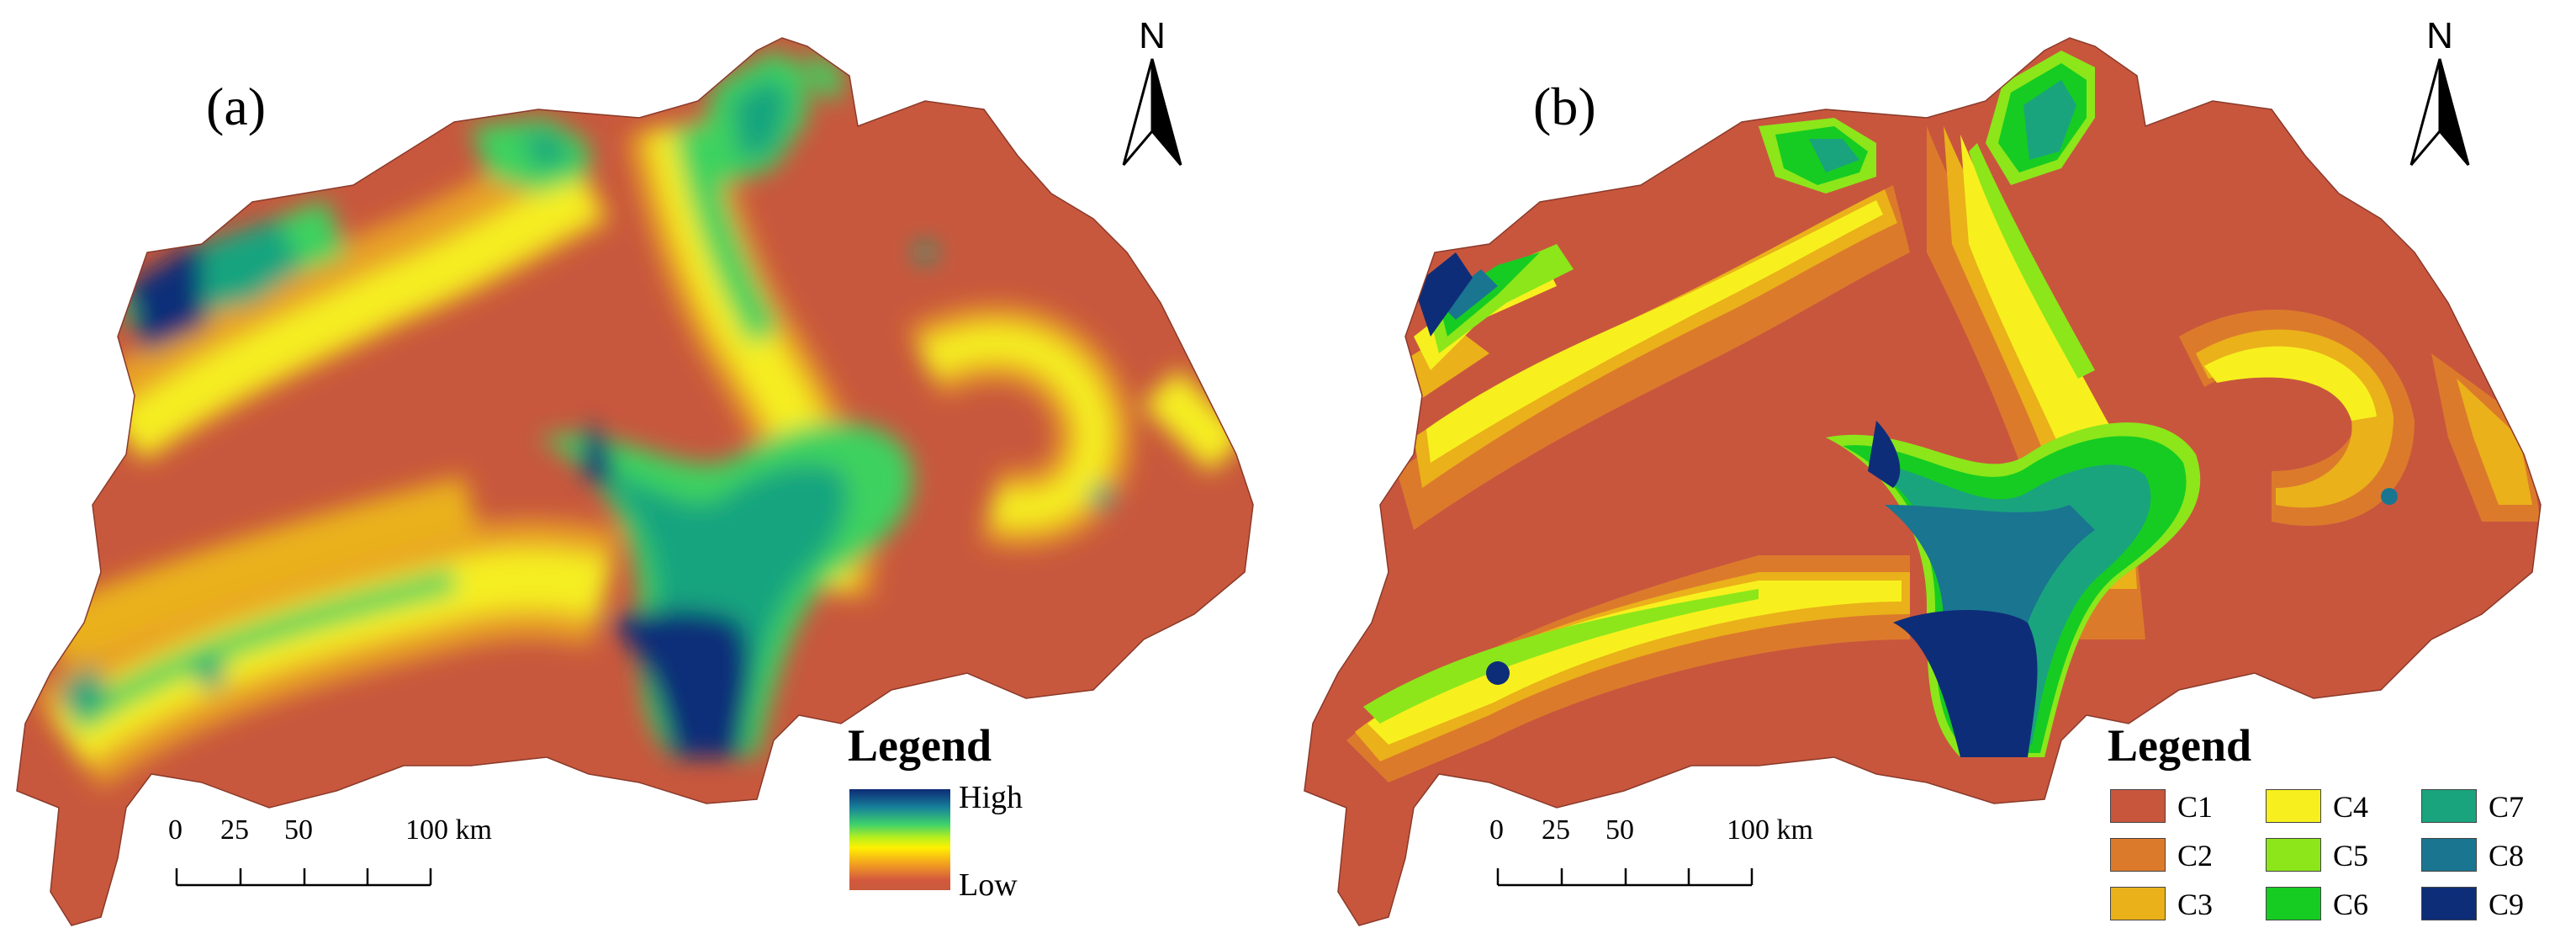 The image size is (2576, 944). I want to click on legend-class-item: C3, so click(2194, 904).